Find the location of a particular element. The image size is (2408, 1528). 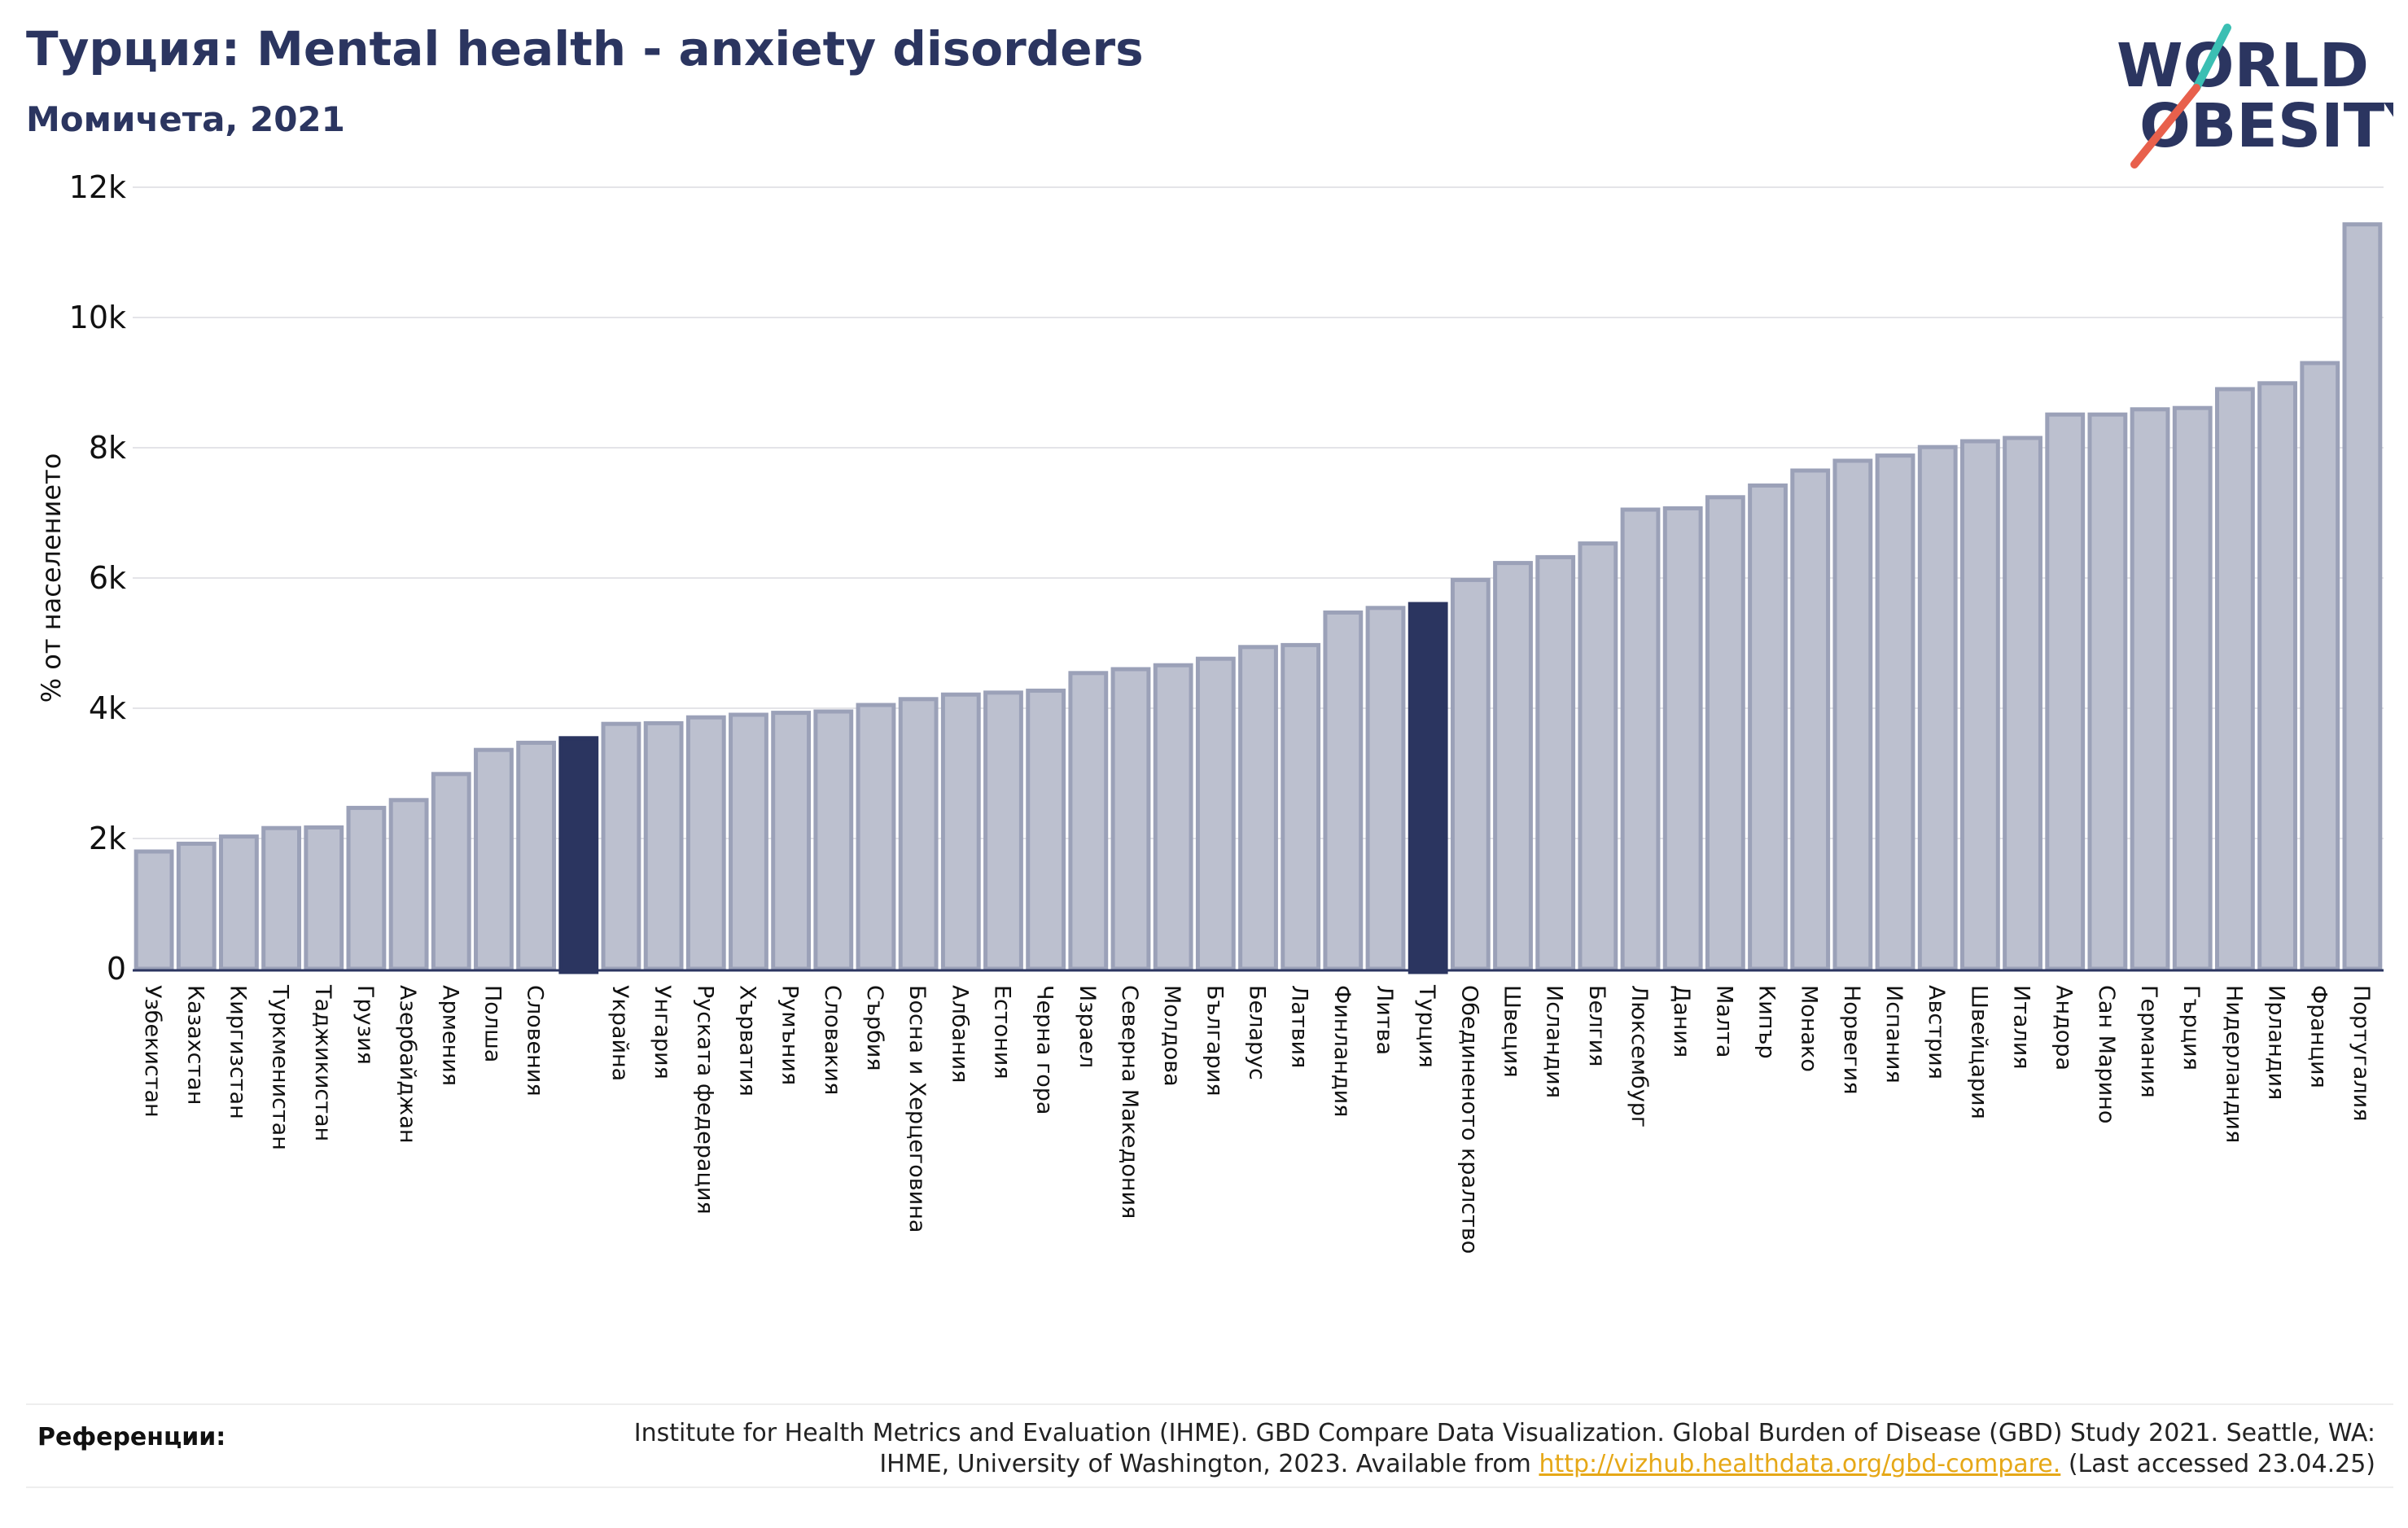

x-tick-label: Беларус is located at coordinates (1258, 1032).